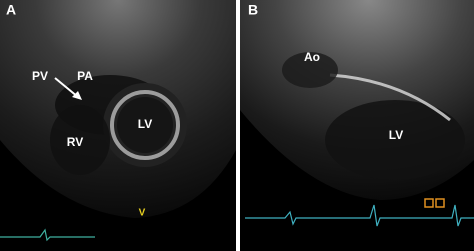 The image size is (474, 251). What do you see at coordinates (310, 70) in the screenshot?
I see `aorta` at bounding box center [310, 70].